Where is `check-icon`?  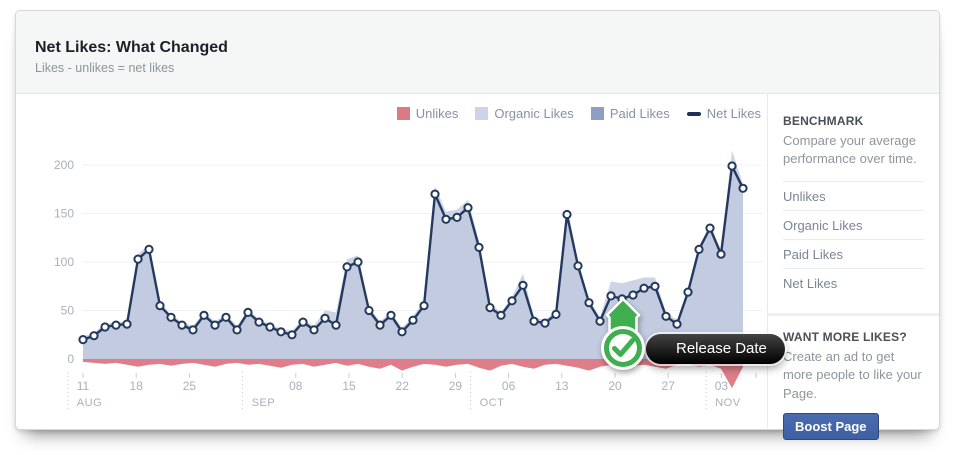 check-icon is located at coordinates (623, 347).